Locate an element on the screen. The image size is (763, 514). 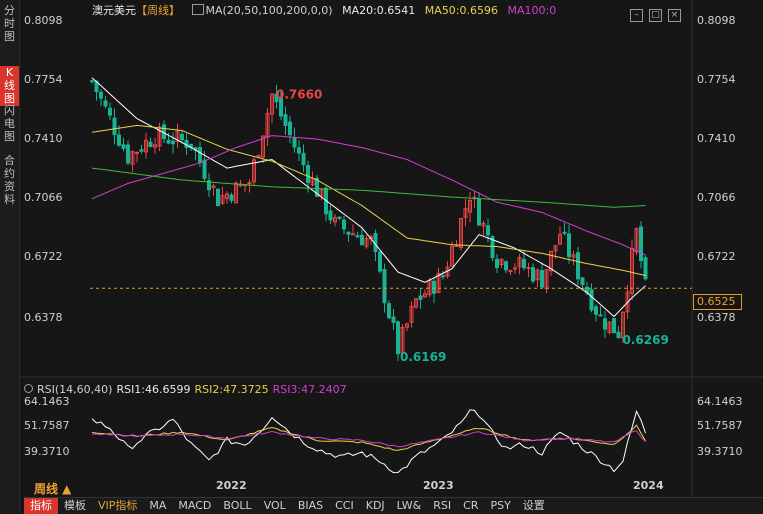
price-axis-right-2: 0.7410 is located at coordinates (716, 138).